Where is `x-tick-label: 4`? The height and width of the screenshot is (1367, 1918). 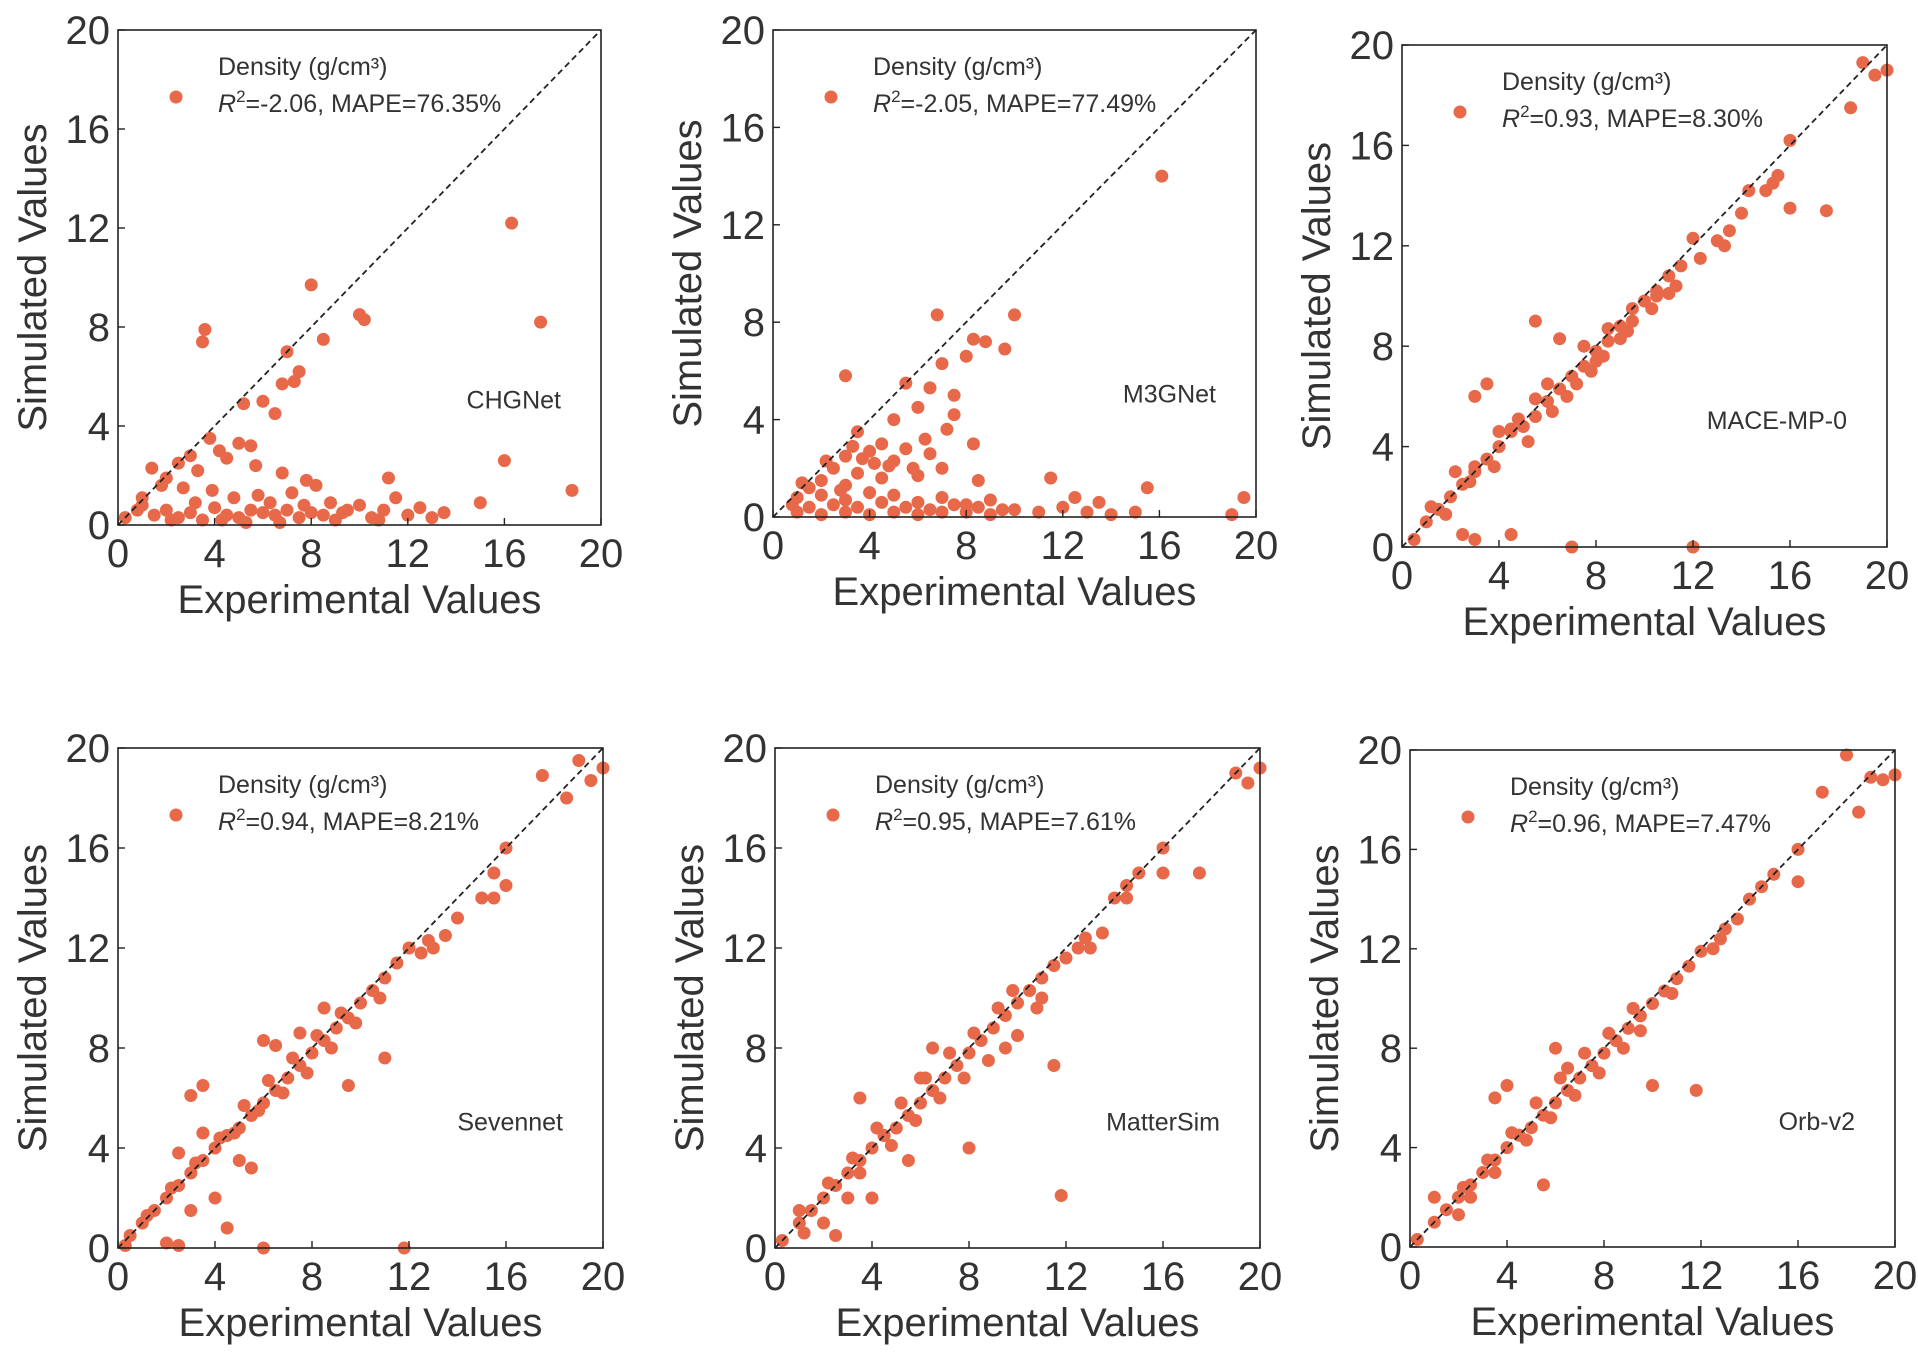
x-tick-label: 4 is located at coordinates (214, 554).